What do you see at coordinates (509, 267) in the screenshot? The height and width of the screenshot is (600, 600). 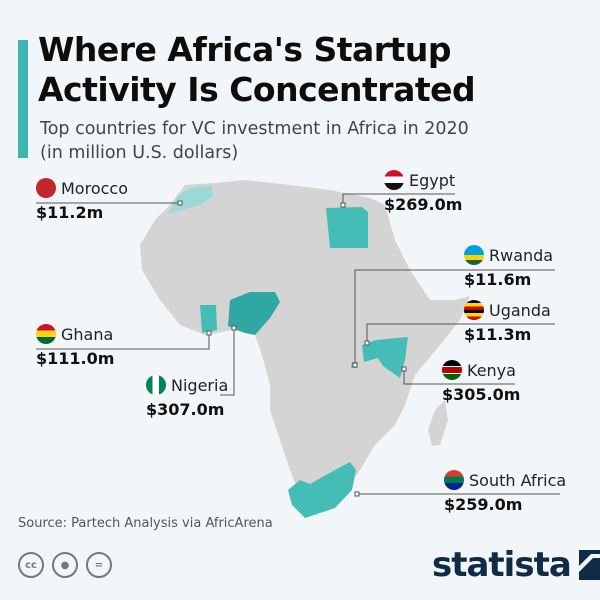 I see `label-rwanda: Rwanda $11.6m` at bounding box center [509, 267].